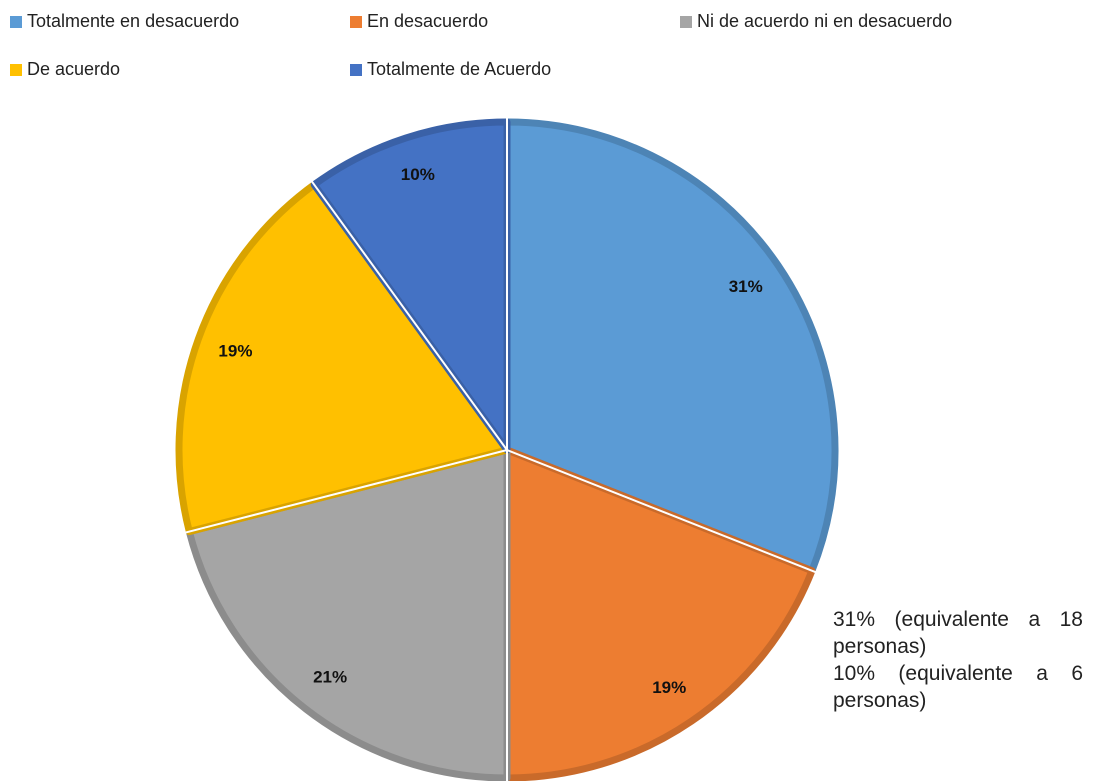 The width and height of the screenshot is (1093, 781). Describe the element at coordinates (824, 21) in the screenshot. I see `legend-label: Ni de acuerdo ni en desacuerdo` at that location.